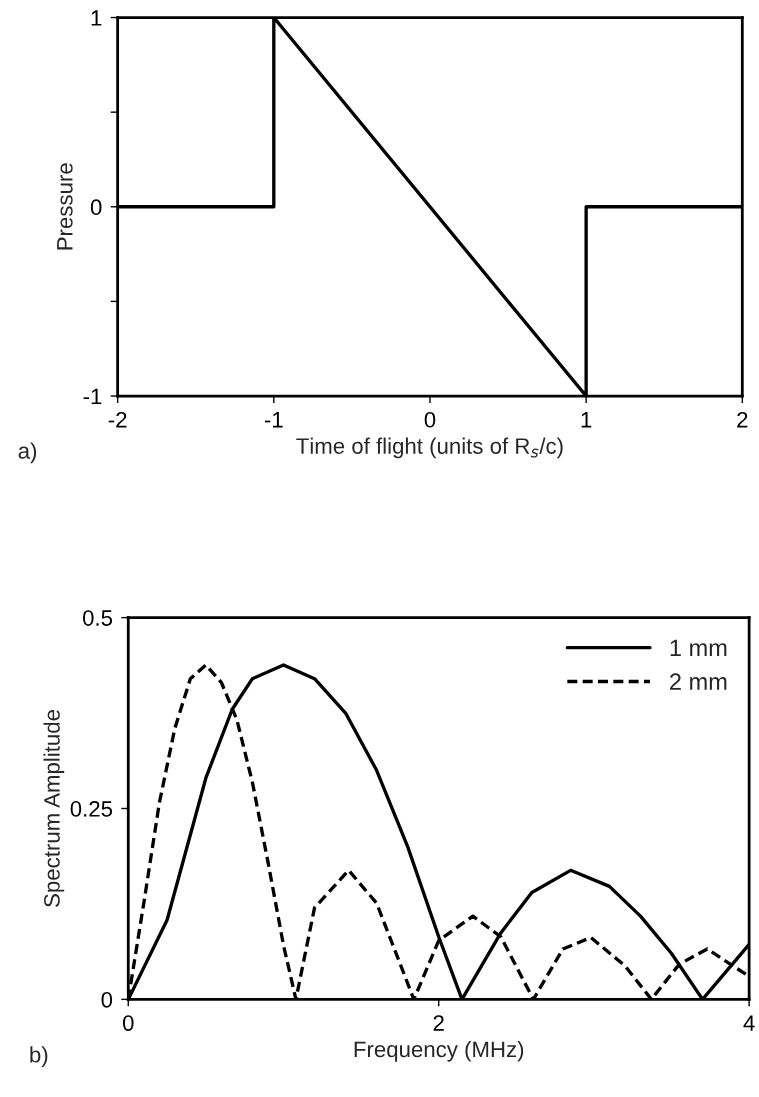  What do you see at coordinates (429, 448) in the screenshot?
I see `x-axis-title: Time of flight (units of R$_{s}$/c)` at bounding box center [429, 448].